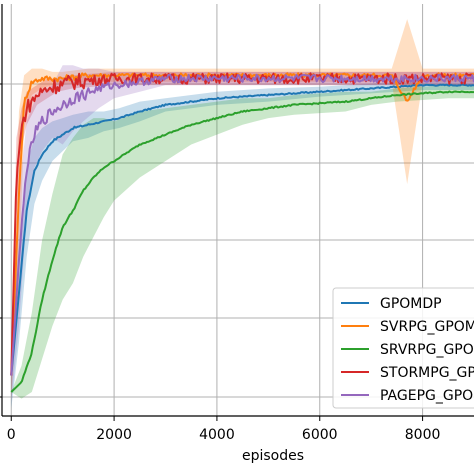 Image resolution: width=474 pixels, height=474 pixels. Describe the element at coordinates (320, 435) in the screenshot. I see `x-tick-label: 6000` at that location.